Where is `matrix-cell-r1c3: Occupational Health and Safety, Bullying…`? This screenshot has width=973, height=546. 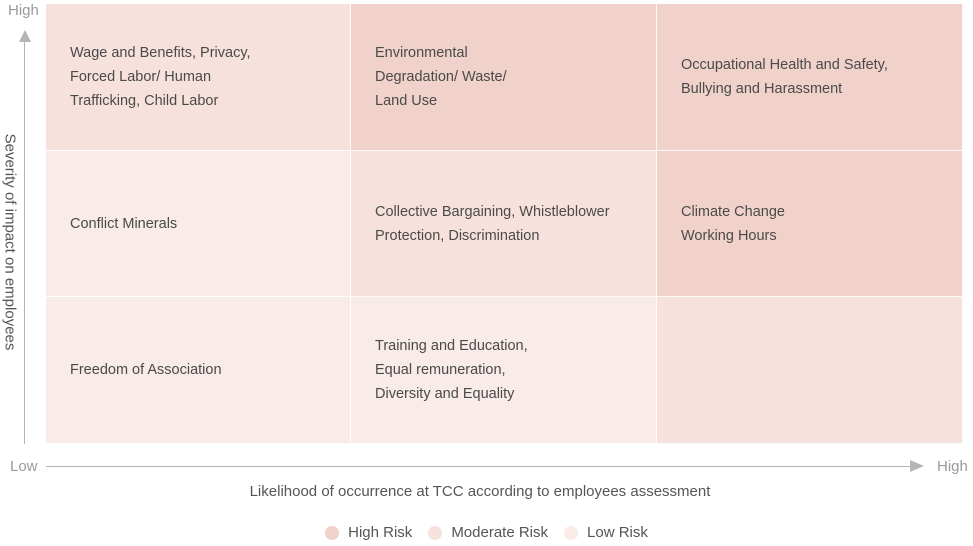 matrix-cell-r1c3: Occupational Health and Safety, Bullying… is located at coordinates (810, 77).